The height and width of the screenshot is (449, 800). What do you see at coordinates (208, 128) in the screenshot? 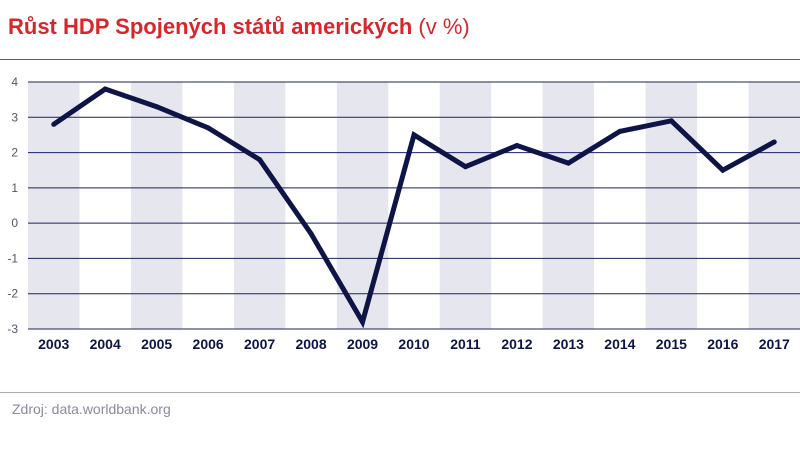
I see `data-point-2006` at bounding box center [208, 128].